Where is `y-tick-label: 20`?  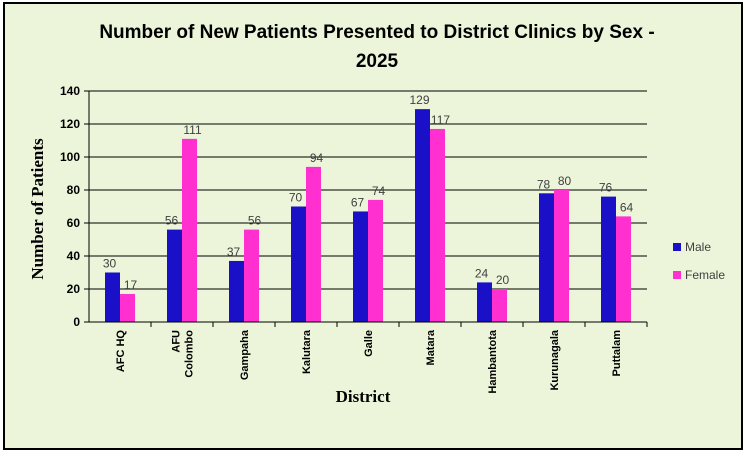 y-tick-label: 20 is located at coordinates (74, 289).